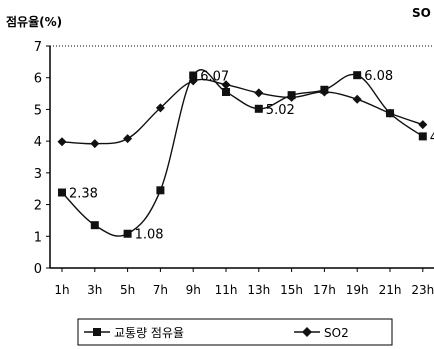 The image size is (434, 349). I want to click on data-label: 2.38, so click(83, 194).